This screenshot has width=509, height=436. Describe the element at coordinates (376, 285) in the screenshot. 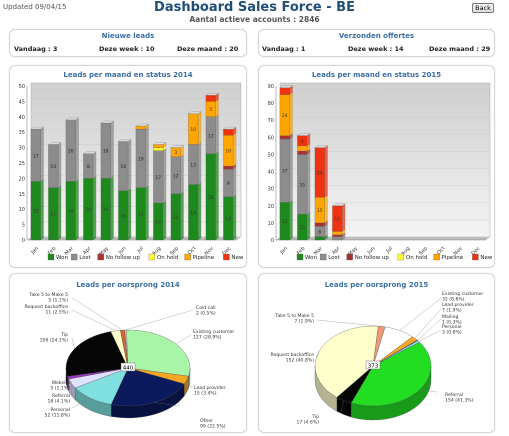

I see `pie-chart-2015-title: Leads per oorsprong 2015` at that location.